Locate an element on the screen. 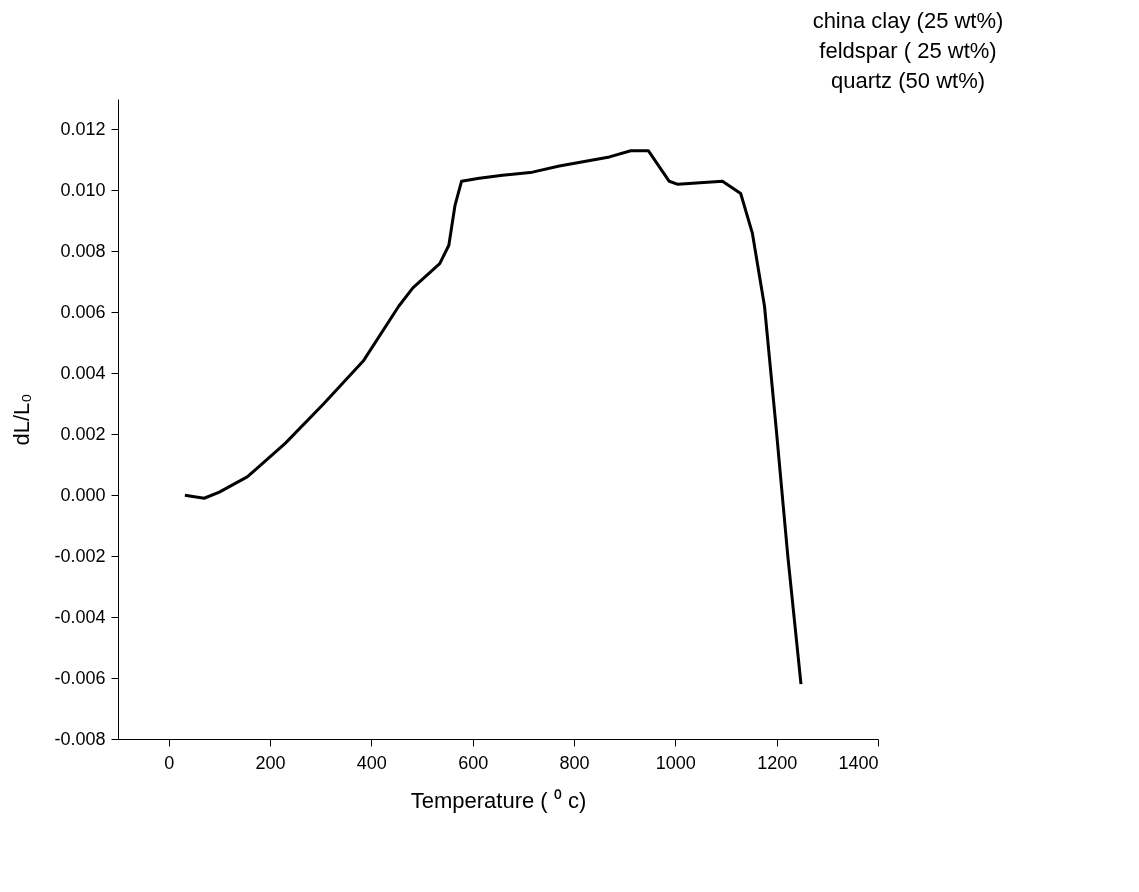 The image size is (1139, 892). x-tick-label: 1000 is located at coordinates (675, 762).